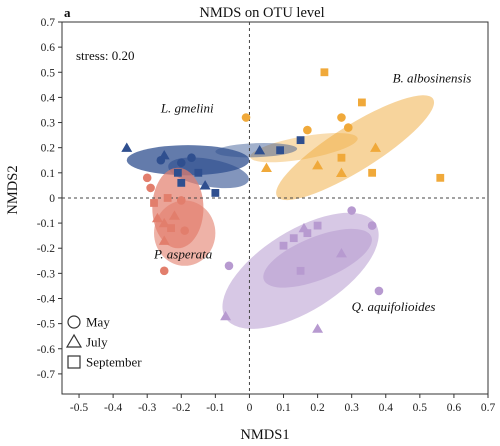 The image size is (500, 446). What do you see at coordinates (48, 23) in the screenshot?
I see `y-tick-label: 0.7` at bounding box center [48, 23].